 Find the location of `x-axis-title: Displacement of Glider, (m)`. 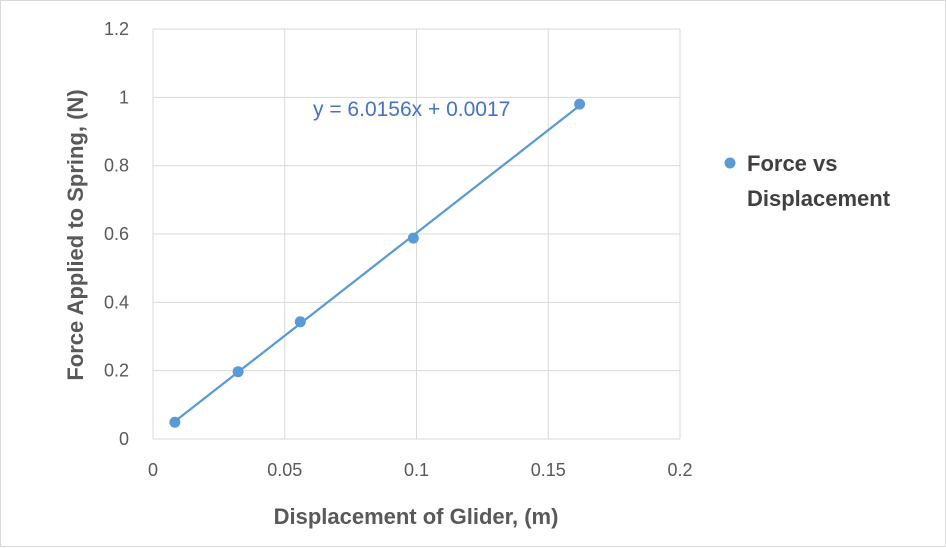

x-axis-title: Displacement of Glider, (m) is located at coordinates (416, 516).